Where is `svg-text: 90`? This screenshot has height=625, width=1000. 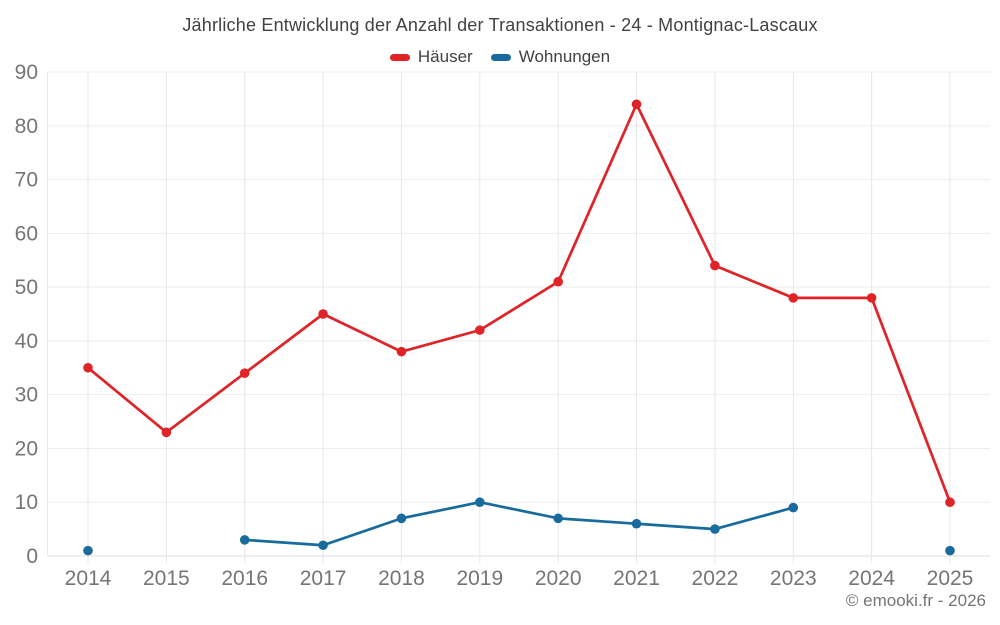
svg-text: 90 is located at coordinates (26, 72).